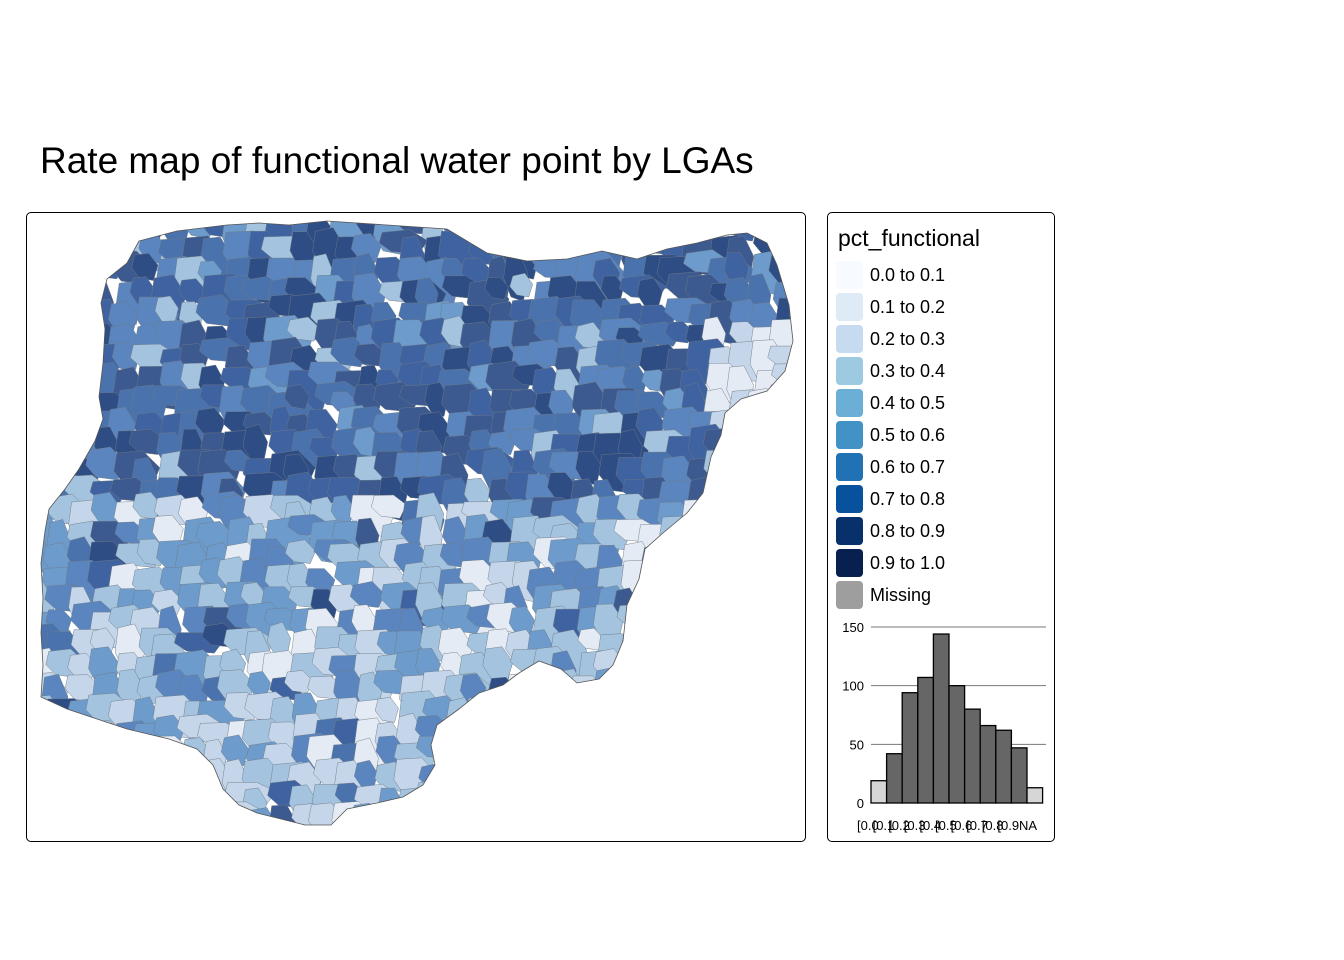  What do you see at coordinates (908, 434) in the screenshot?
I see `legend-label: 0.5 to 0.6` at bounding box center [908, 434].